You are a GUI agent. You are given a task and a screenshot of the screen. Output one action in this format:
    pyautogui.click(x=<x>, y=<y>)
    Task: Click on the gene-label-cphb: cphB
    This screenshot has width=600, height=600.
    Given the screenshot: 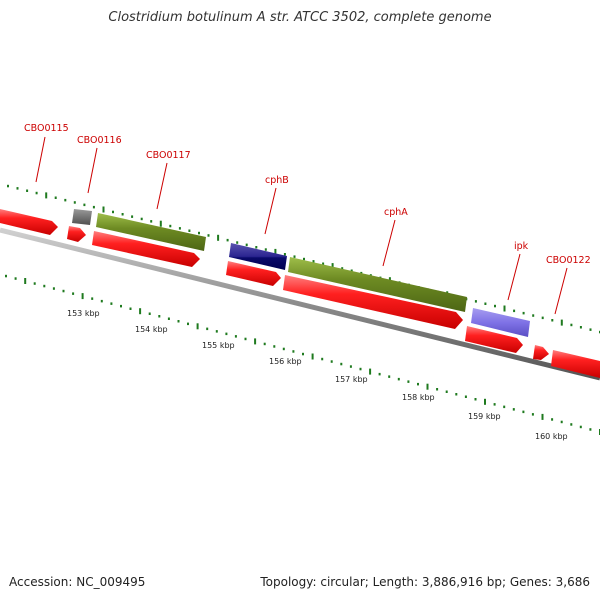 What is the action you would take?
    pyautogui.click(x=277, y=180)
    